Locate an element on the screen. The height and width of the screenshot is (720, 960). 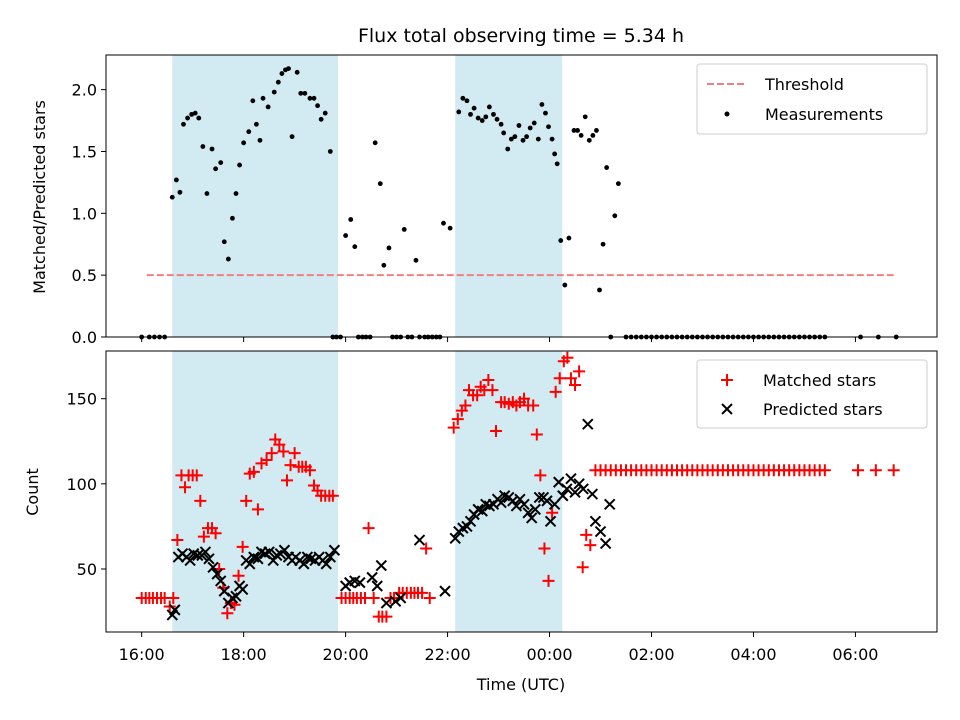
legend-matched-marker is located at coordinates (727, 380).